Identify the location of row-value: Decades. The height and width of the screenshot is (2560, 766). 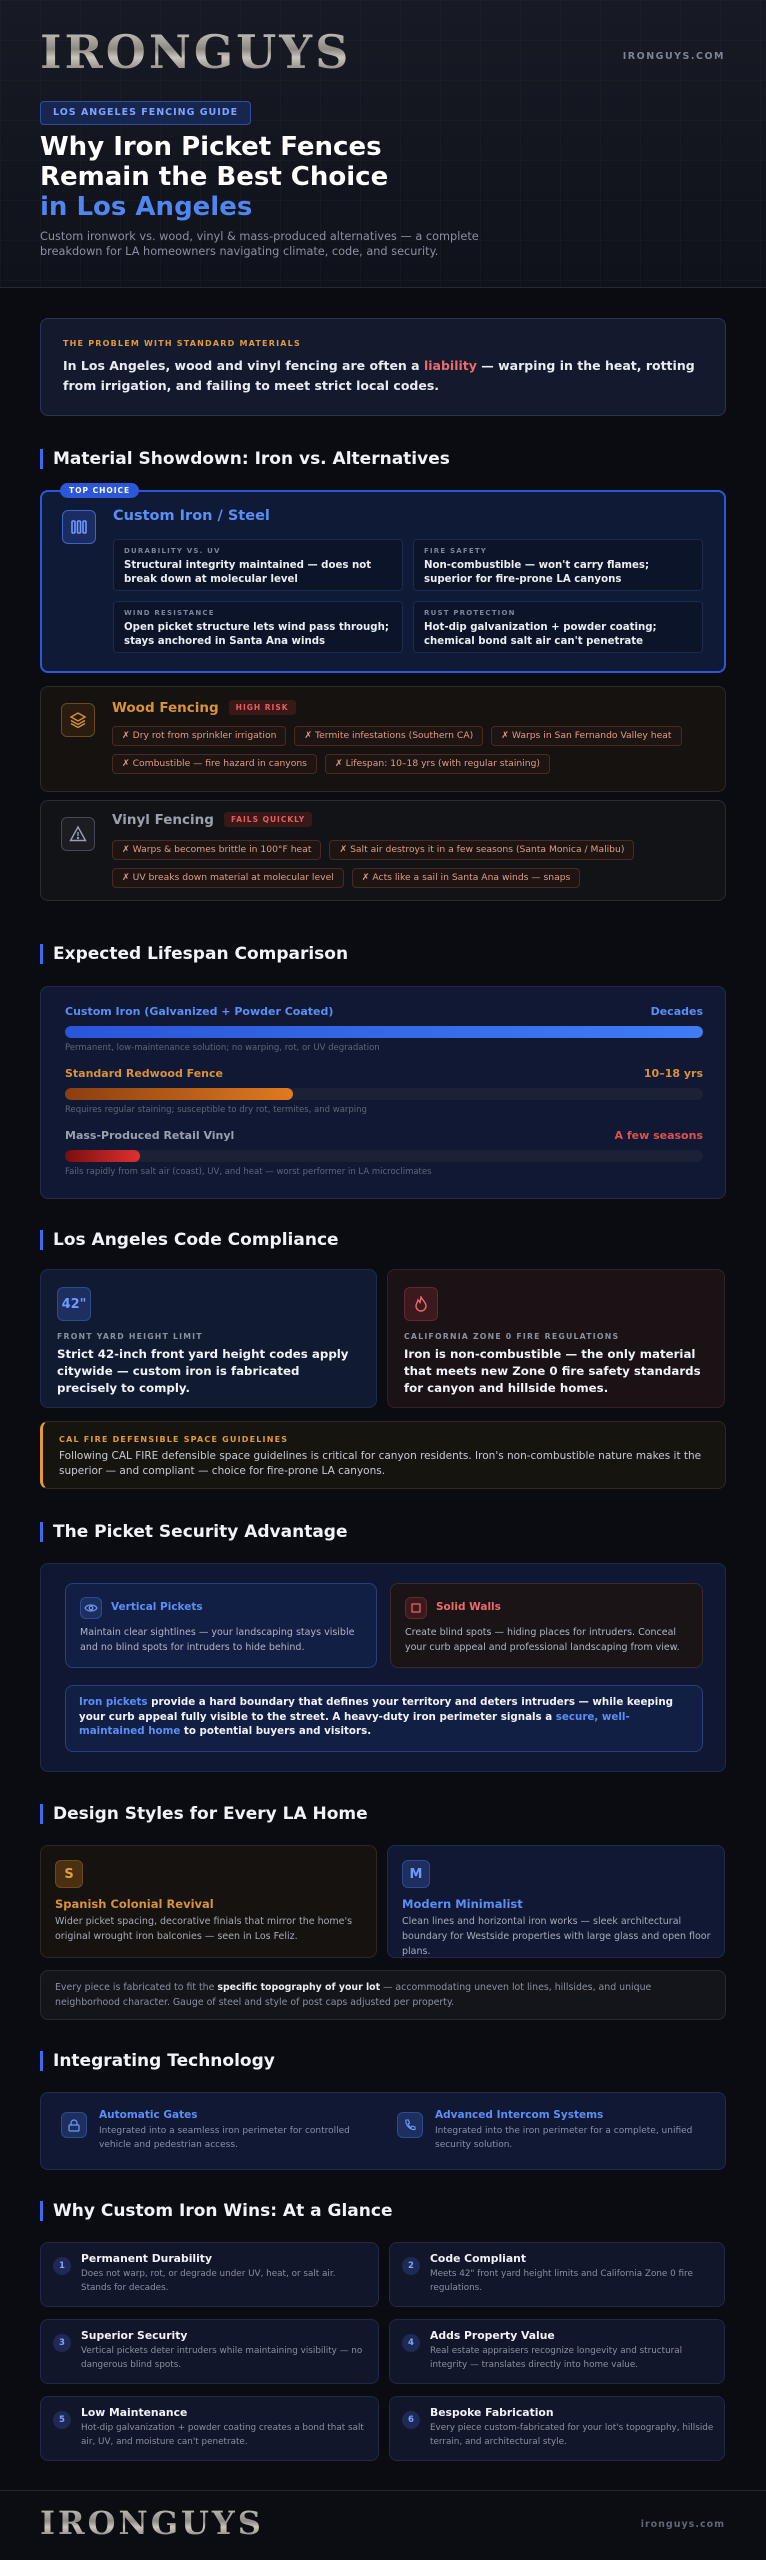
(676, 1011).